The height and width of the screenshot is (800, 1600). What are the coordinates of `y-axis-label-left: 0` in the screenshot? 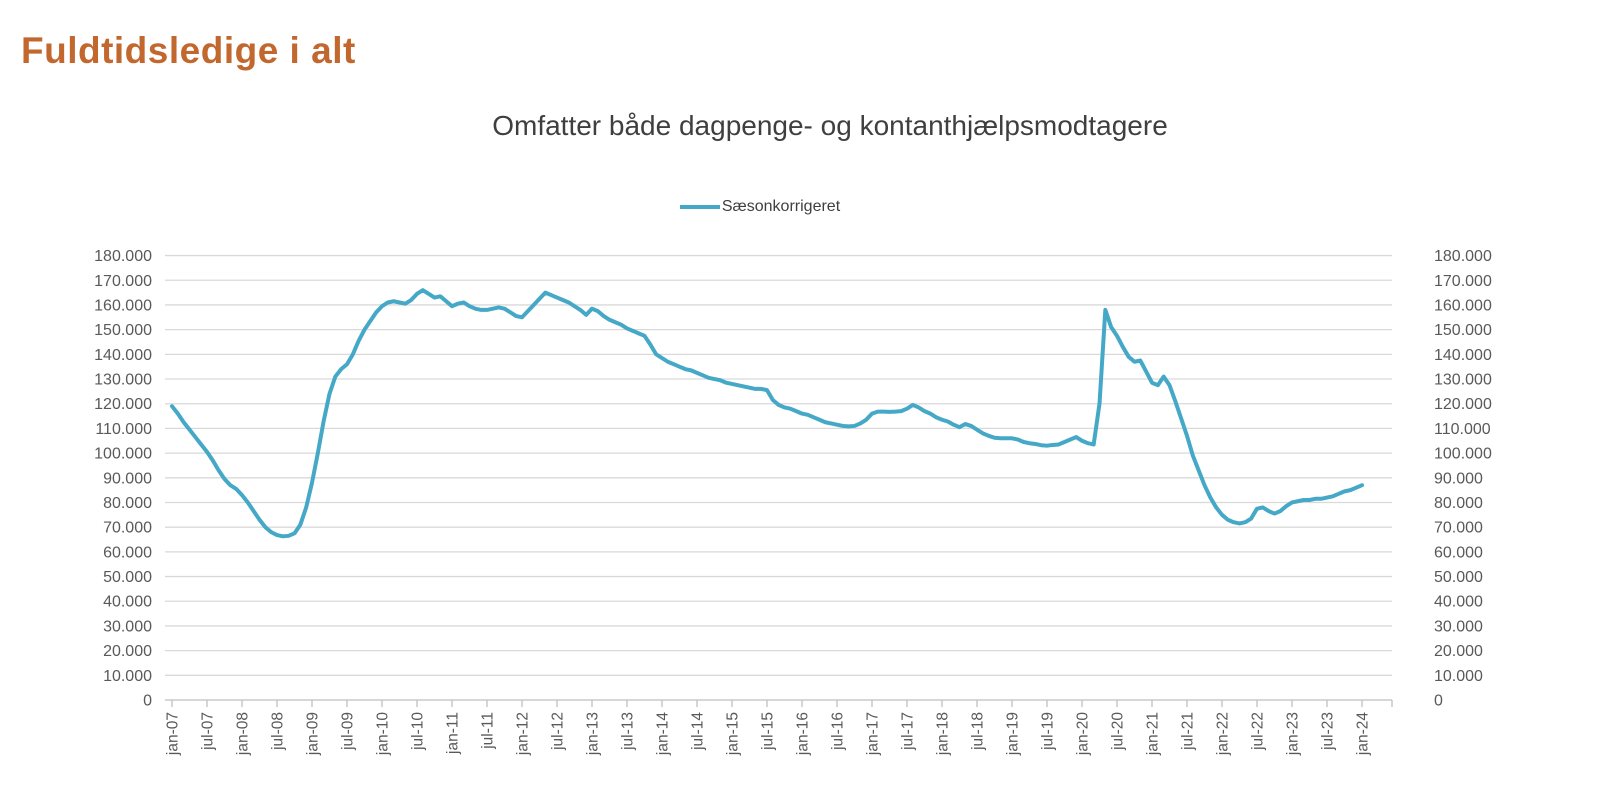 It's located at (147, 701).